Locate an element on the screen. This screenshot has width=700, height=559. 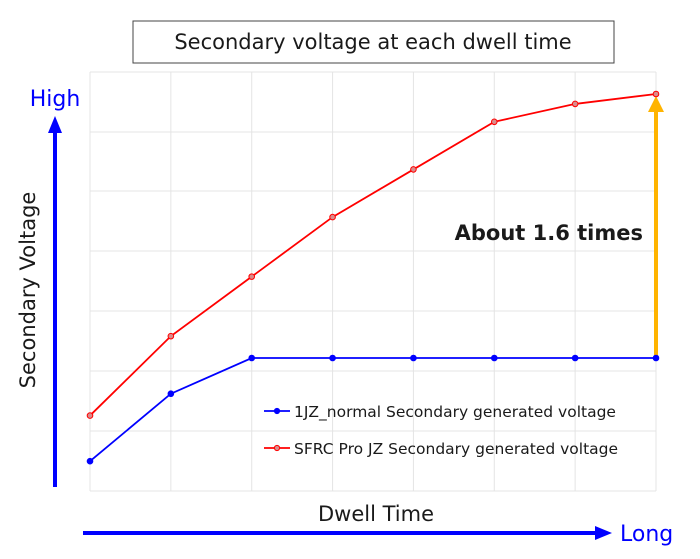
annotation-arrow-head is located at coordinates (656, 104).